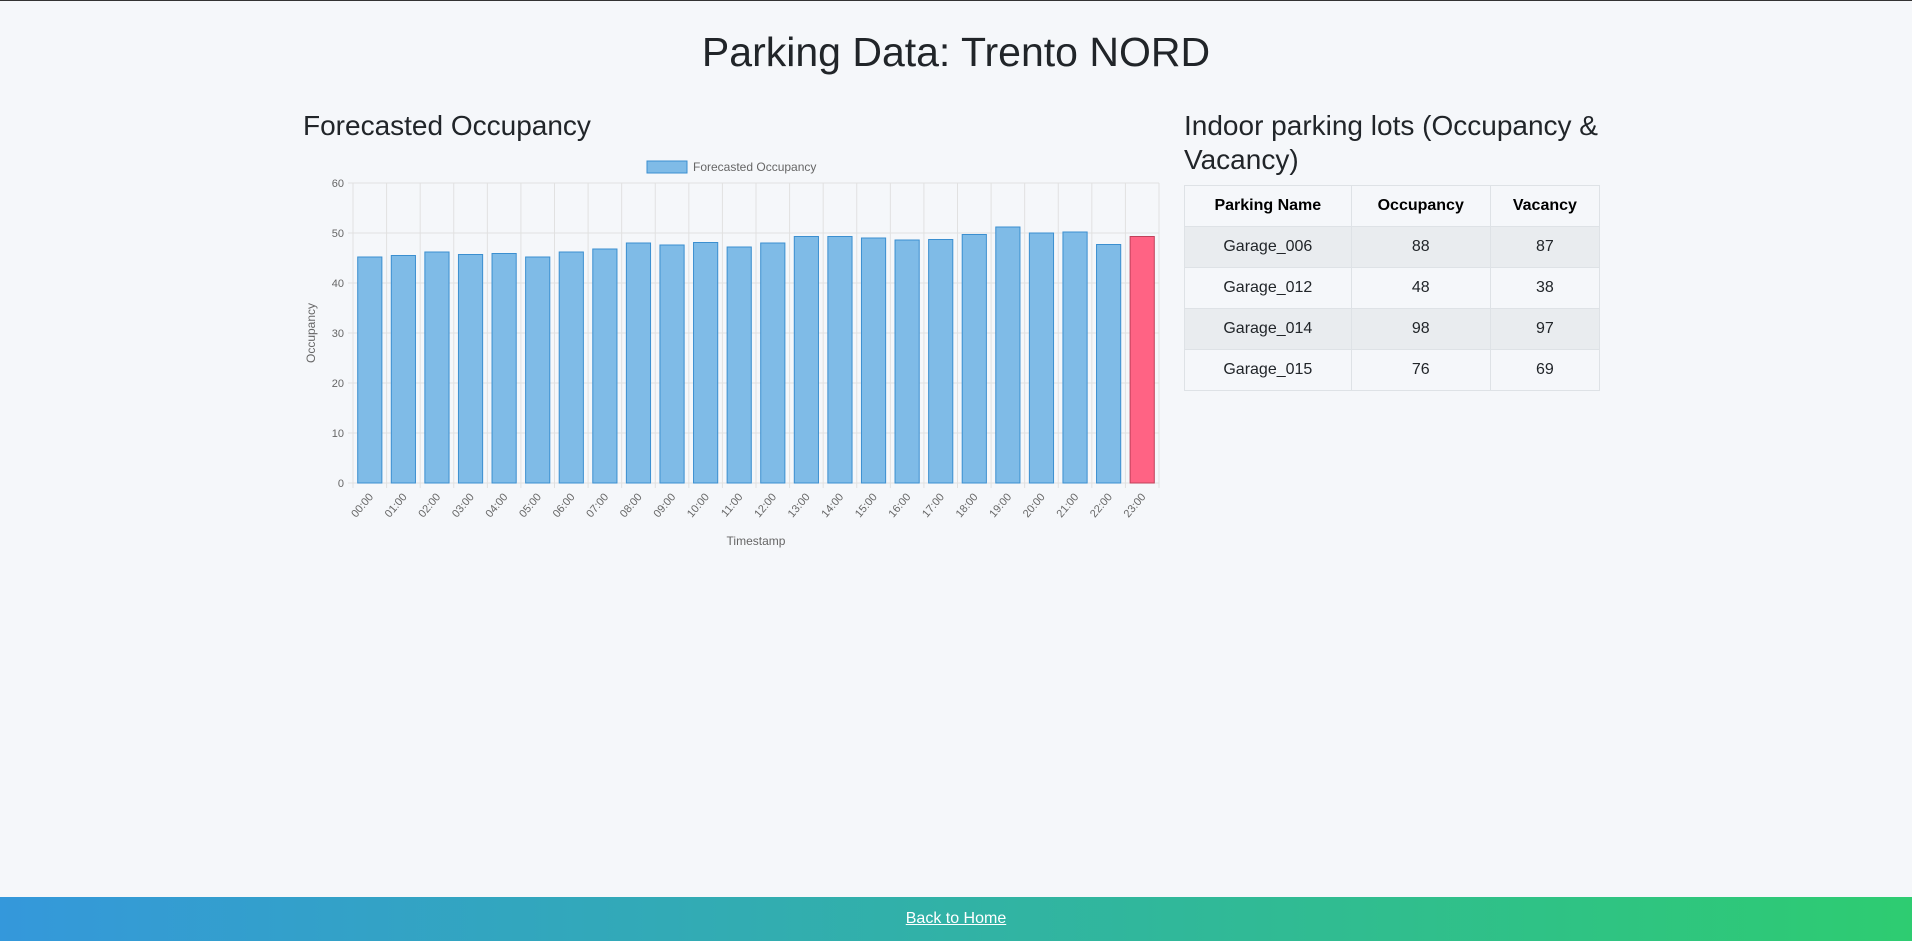 The height and width of the screenshot is (941, 1912). Describe the element at coordinates (1420, 247) in the screenshot. I see `cell-occupancy: 88` at that location.